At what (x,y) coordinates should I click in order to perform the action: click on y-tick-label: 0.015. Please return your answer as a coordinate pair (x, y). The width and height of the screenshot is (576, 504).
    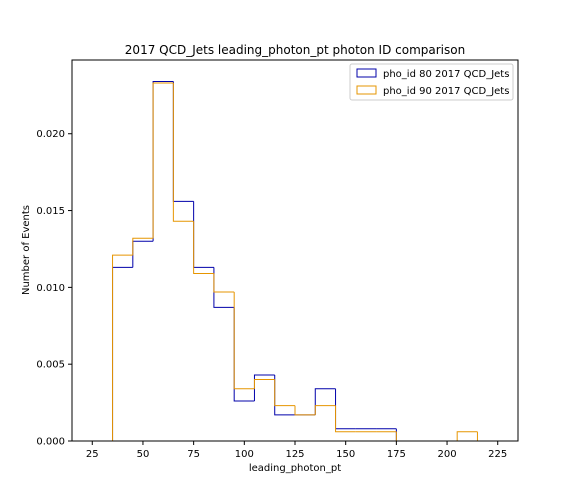
    Looking at the image, I should click on (50, 211).